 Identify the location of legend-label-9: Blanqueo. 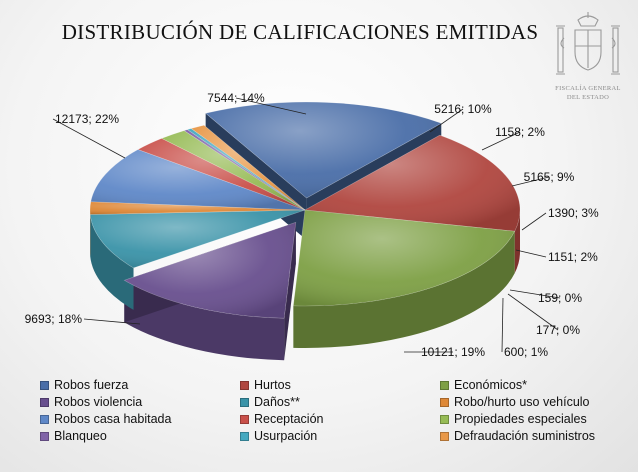
(80, 436).